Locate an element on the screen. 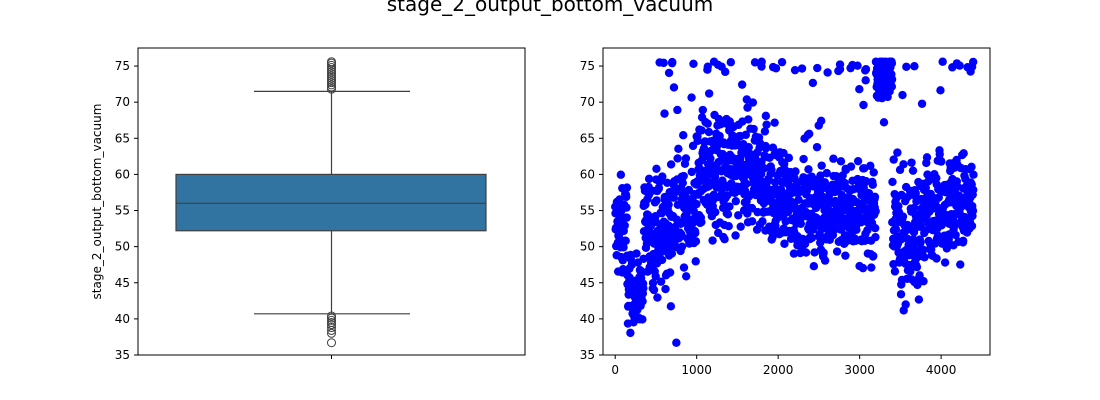  y-tick-label: 50 is located at coordinates (122, 247).